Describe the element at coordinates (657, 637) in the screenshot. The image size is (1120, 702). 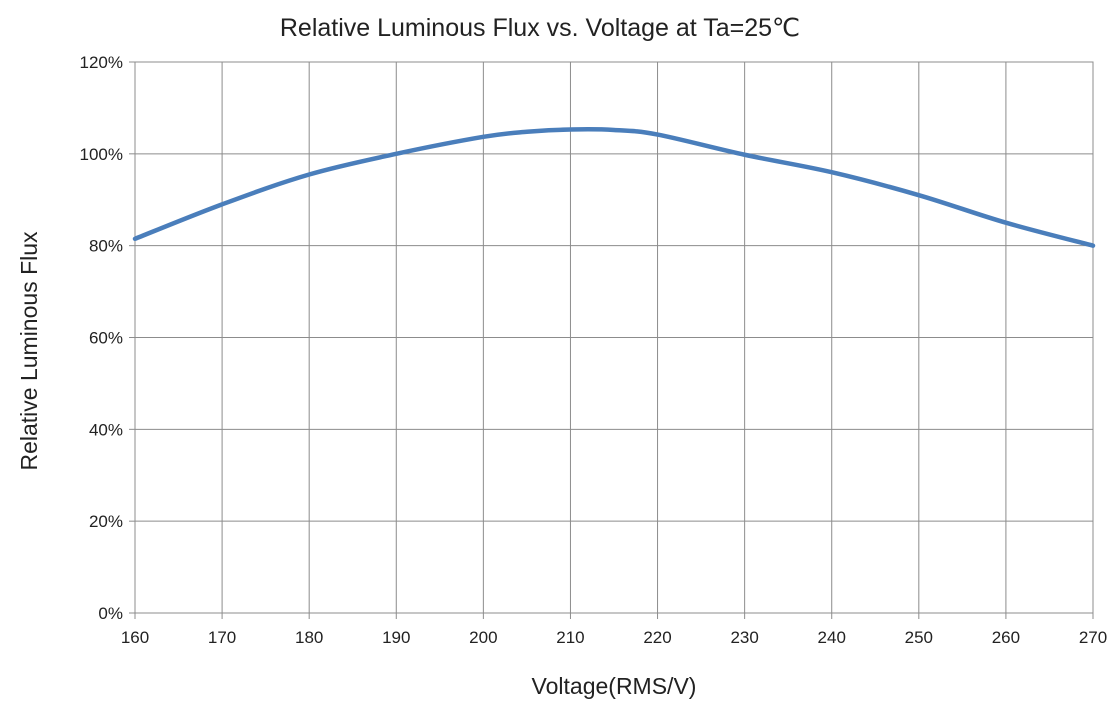
I see `x-tick-label: 220` at that location.